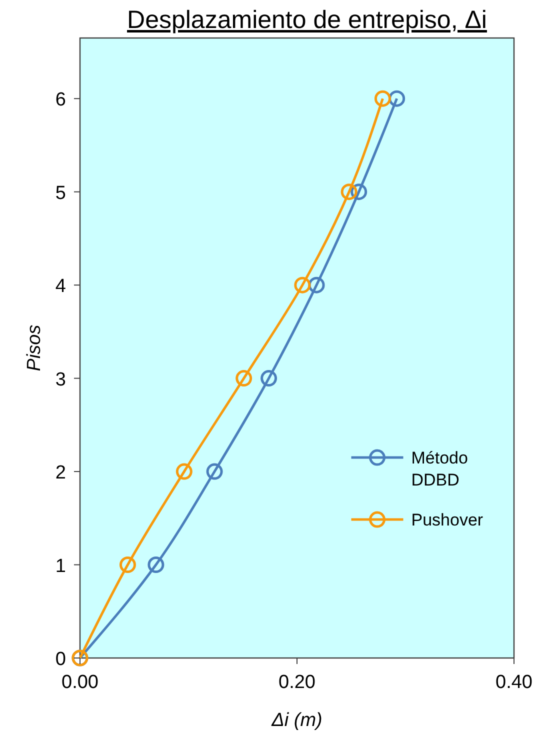 This screenshot has width=542, height=740. Describe the element at coordinates (60, 379) in the screenshot. I see `y-tick-label: 3` at that location.